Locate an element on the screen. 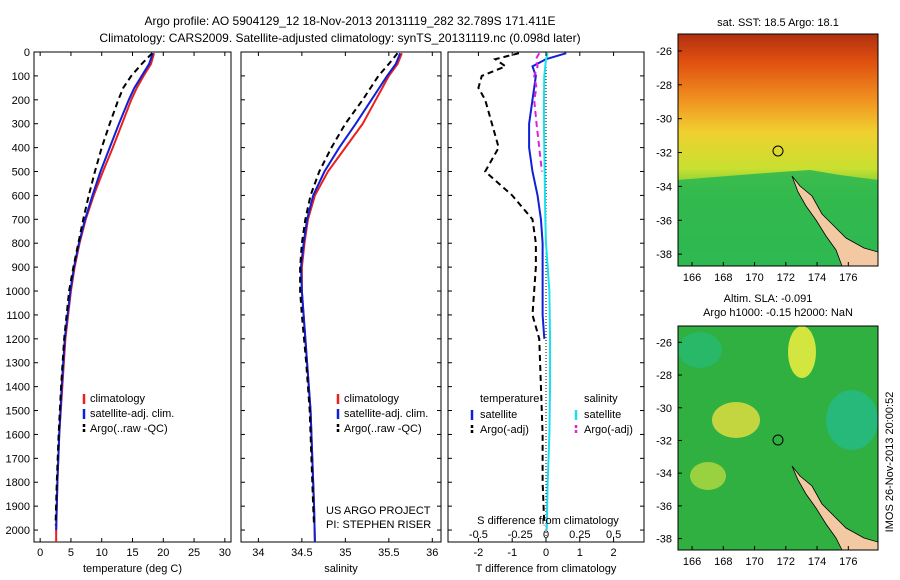 The width and height of the screenshot is (900, 580). x-tick-label: 15 is located at coordinates (132, 553).